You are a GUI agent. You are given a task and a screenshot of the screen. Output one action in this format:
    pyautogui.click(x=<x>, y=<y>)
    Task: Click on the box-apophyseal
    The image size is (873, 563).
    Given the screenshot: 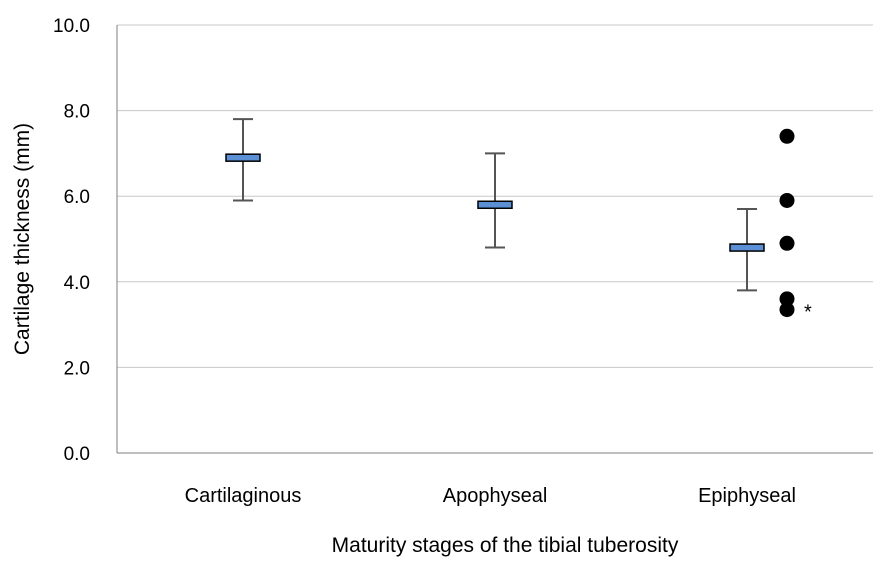 What is the action you would take?
    pyautogui.click(x=495, y=200)
    